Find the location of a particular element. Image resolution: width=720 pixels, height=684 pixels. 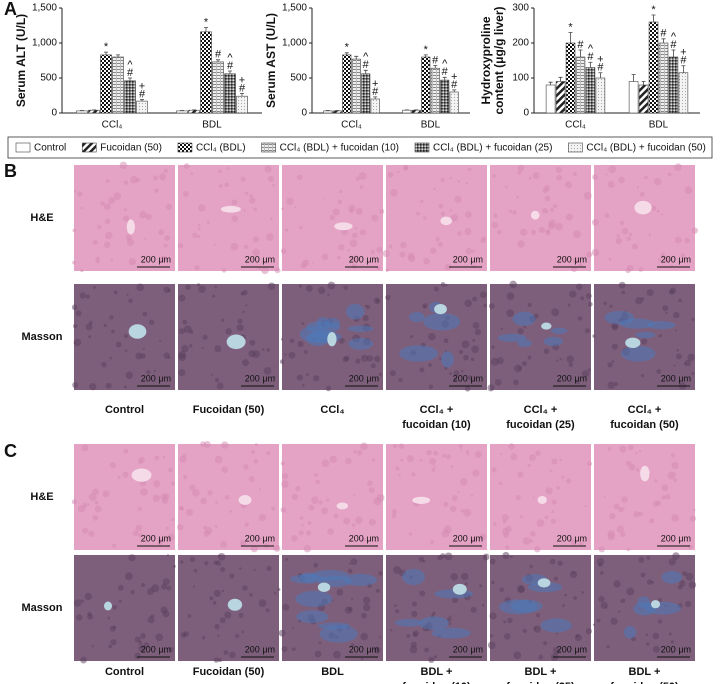

y-tick-label: 200 is located at coordinates (520, 43).